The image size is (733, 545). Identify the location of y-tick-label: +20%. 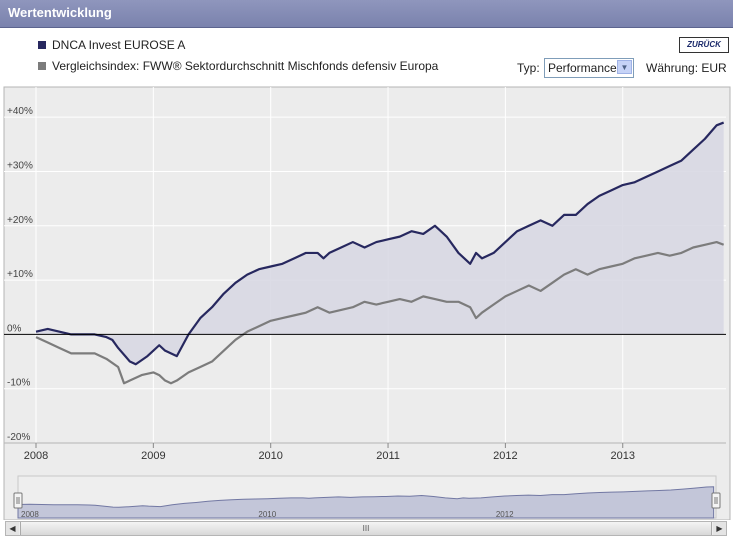
(20, 220).